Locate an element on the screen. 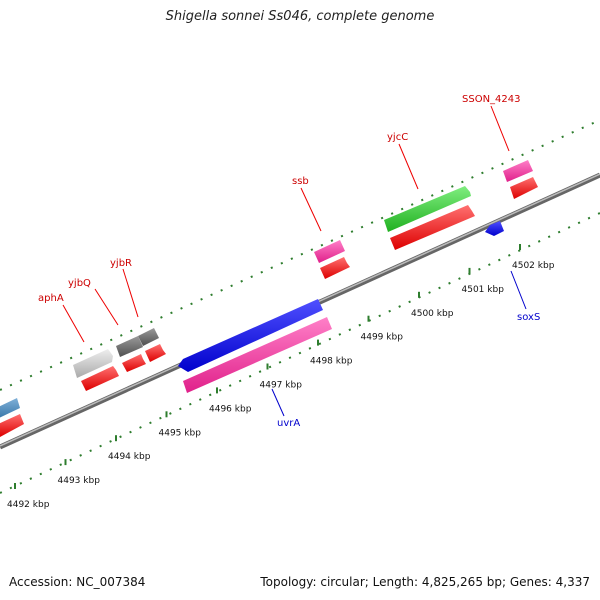  feature-arrow-edge-left is located at coordinates (10, 408).